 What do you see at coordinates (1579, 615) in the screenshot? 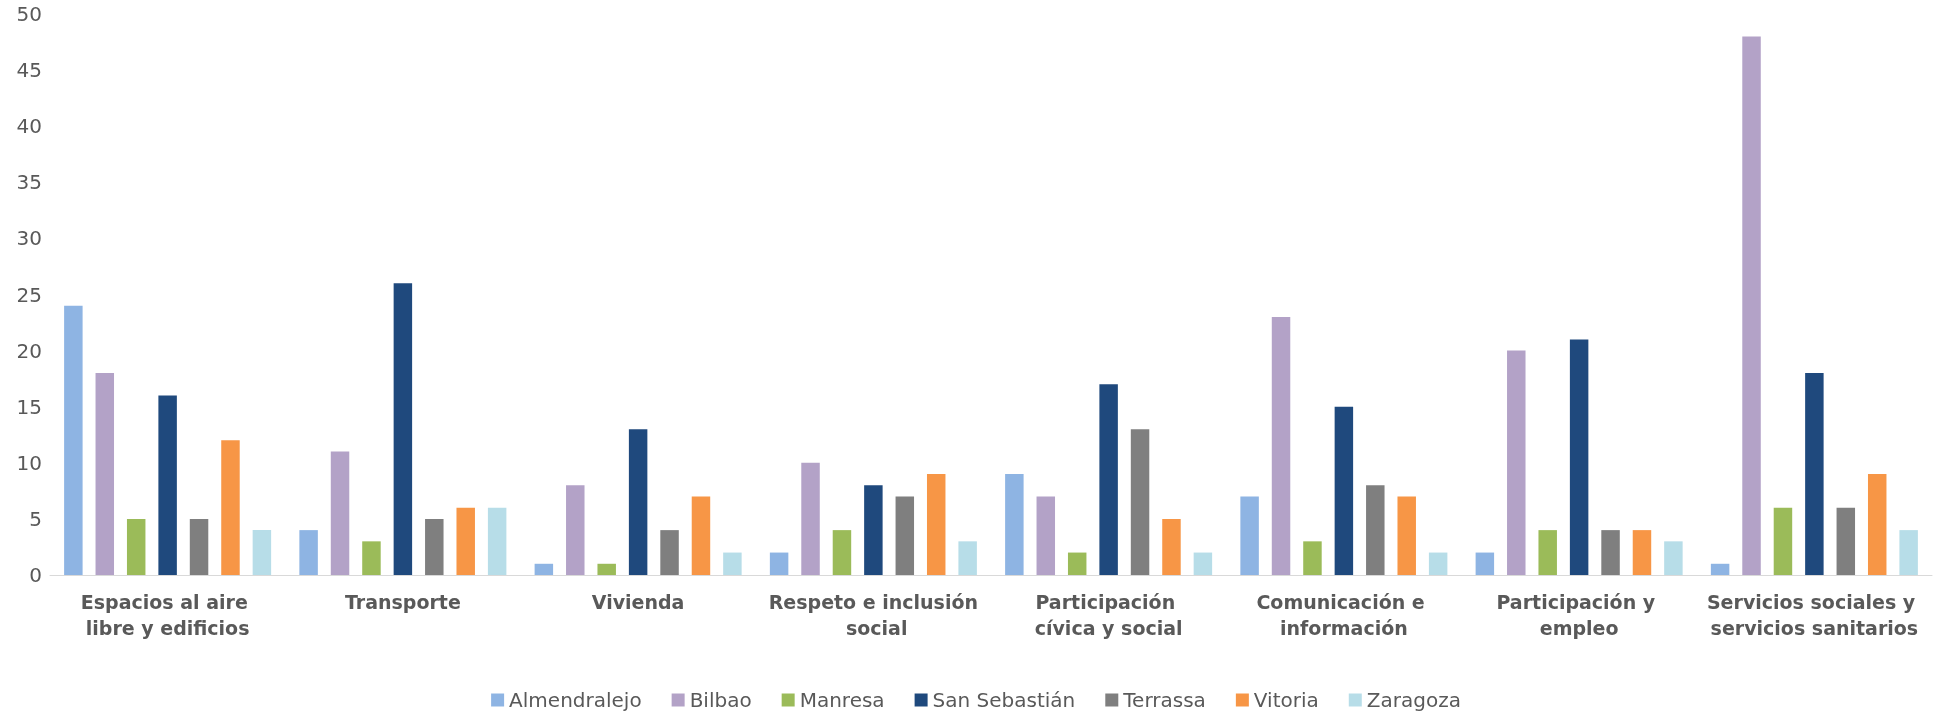
I see `x-tick-label: Participación y empleo` at bounding box center [1579, 615].